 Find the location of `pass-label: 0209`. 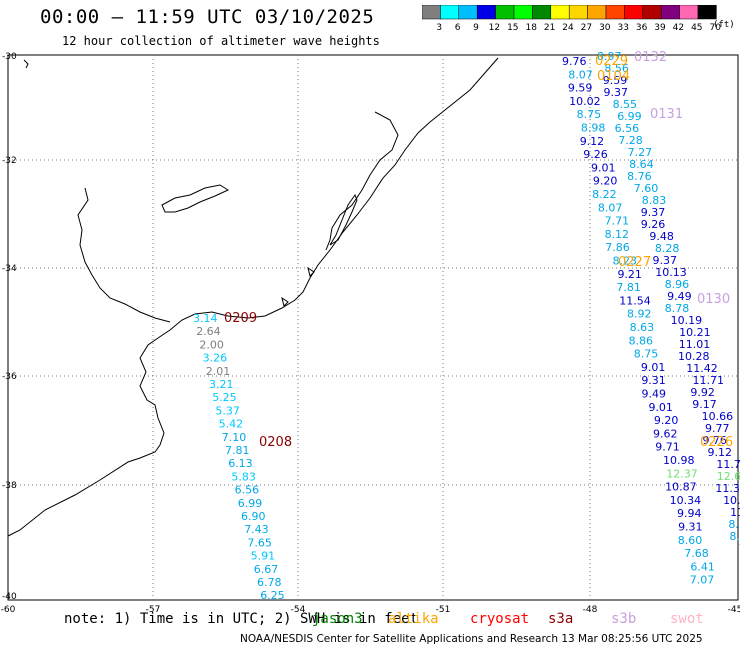

pass-label: 0209 is located at coordinates (240, 318).